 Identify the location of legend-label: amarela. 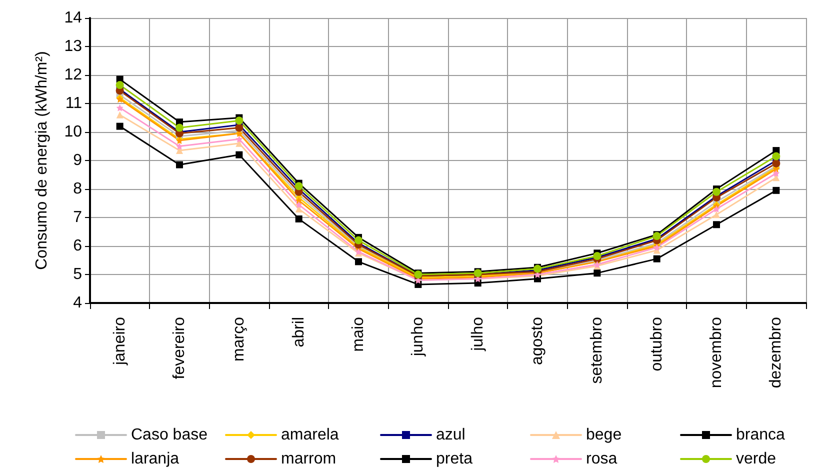
(310, 435).